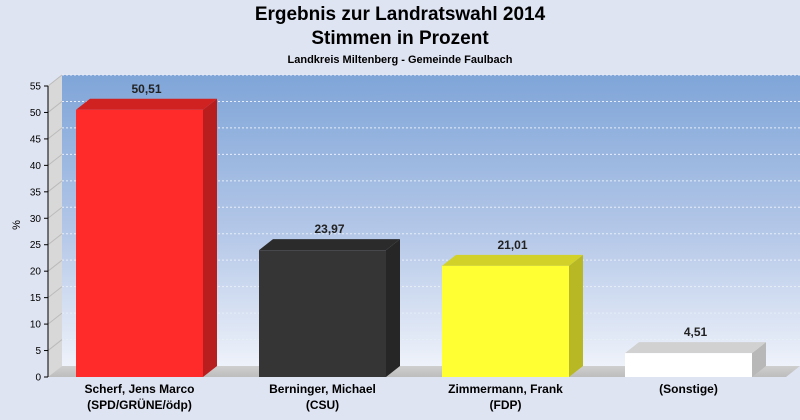 The height and width of the screenshot is (420, 800). What do you see at coordinates (36, 272) in the screenshot?
I see `y-tick-label: 20` at bounding box center [36, 272].